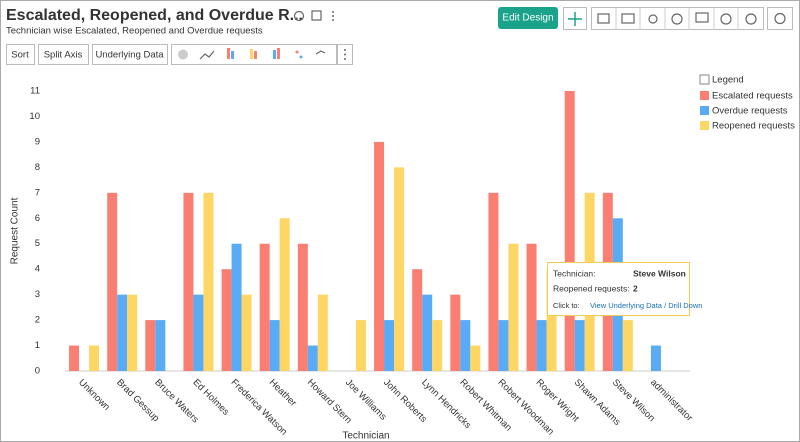 This screenshot has width=800, height=442. Describe the element at coordinates (37, 371) in the screenshot. I see `y-tick-label: 0` at that location.